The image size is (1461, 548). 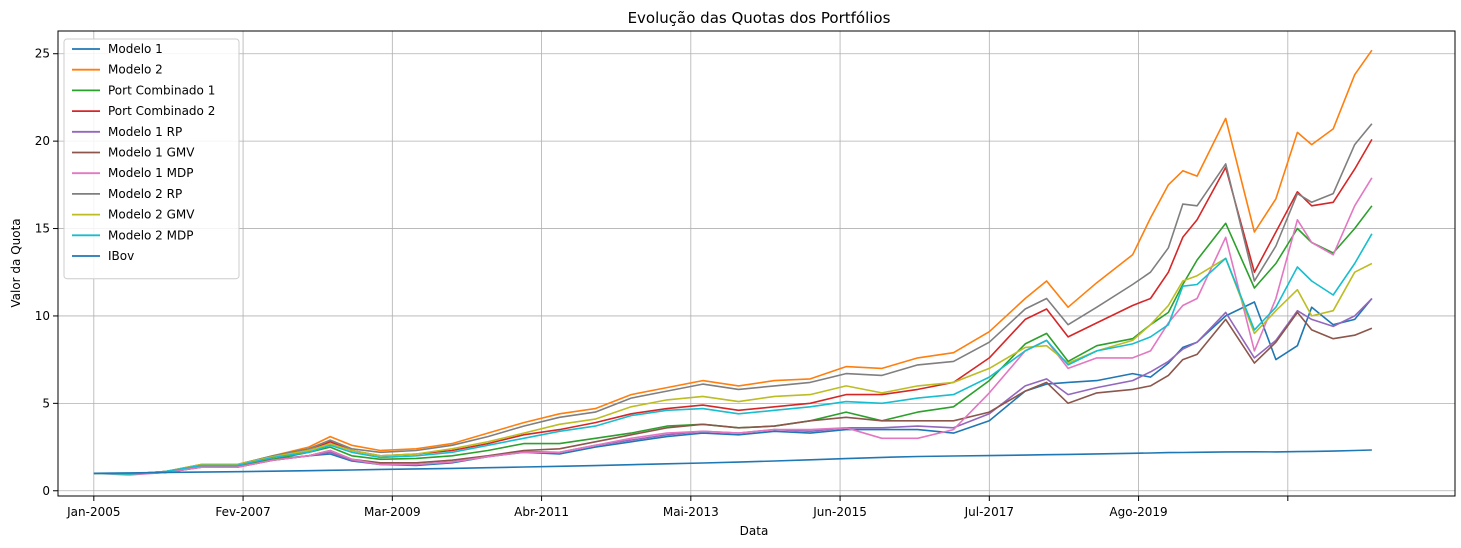 I want to click on legend-label: Port Combinado 1, so click(x=161, y=90).